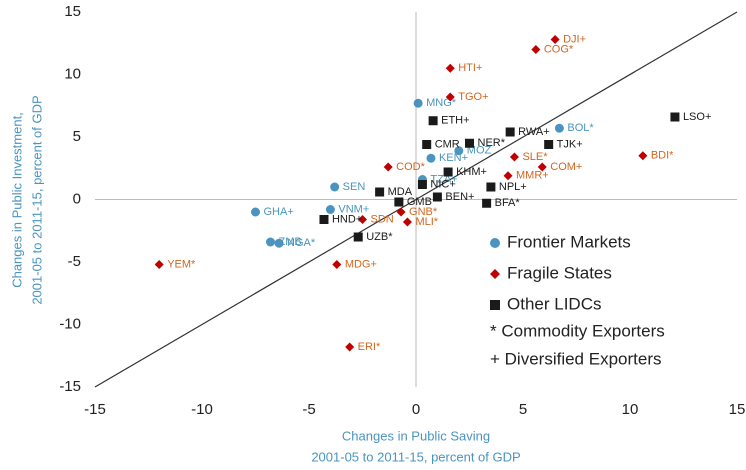 The height and width of the screenshot is (470, 746). What do you see at coordinates (492, 143) in the screenshot?
I see `point-label: NER*` at bounding box center [492, 143].